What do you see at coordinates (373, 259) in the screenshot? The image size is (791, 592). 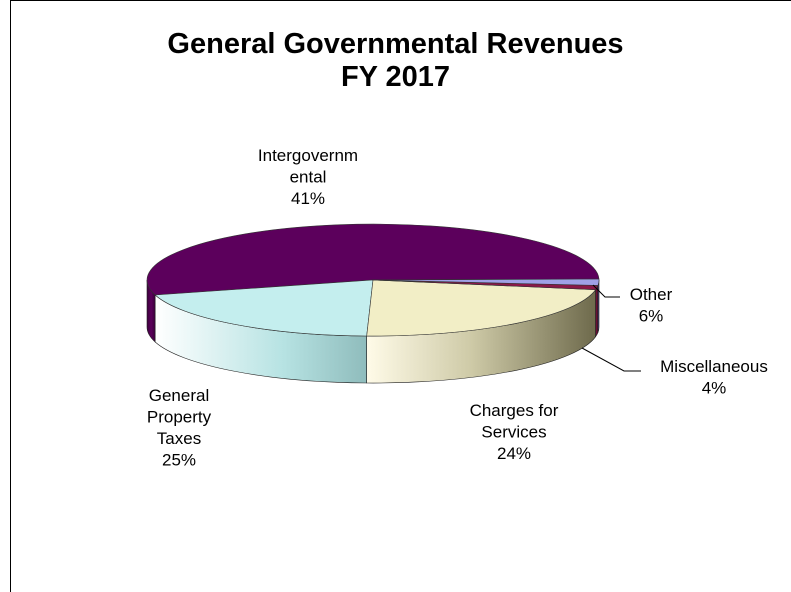 I see `slice-intergovernmental` at bounding box center [373, 259].